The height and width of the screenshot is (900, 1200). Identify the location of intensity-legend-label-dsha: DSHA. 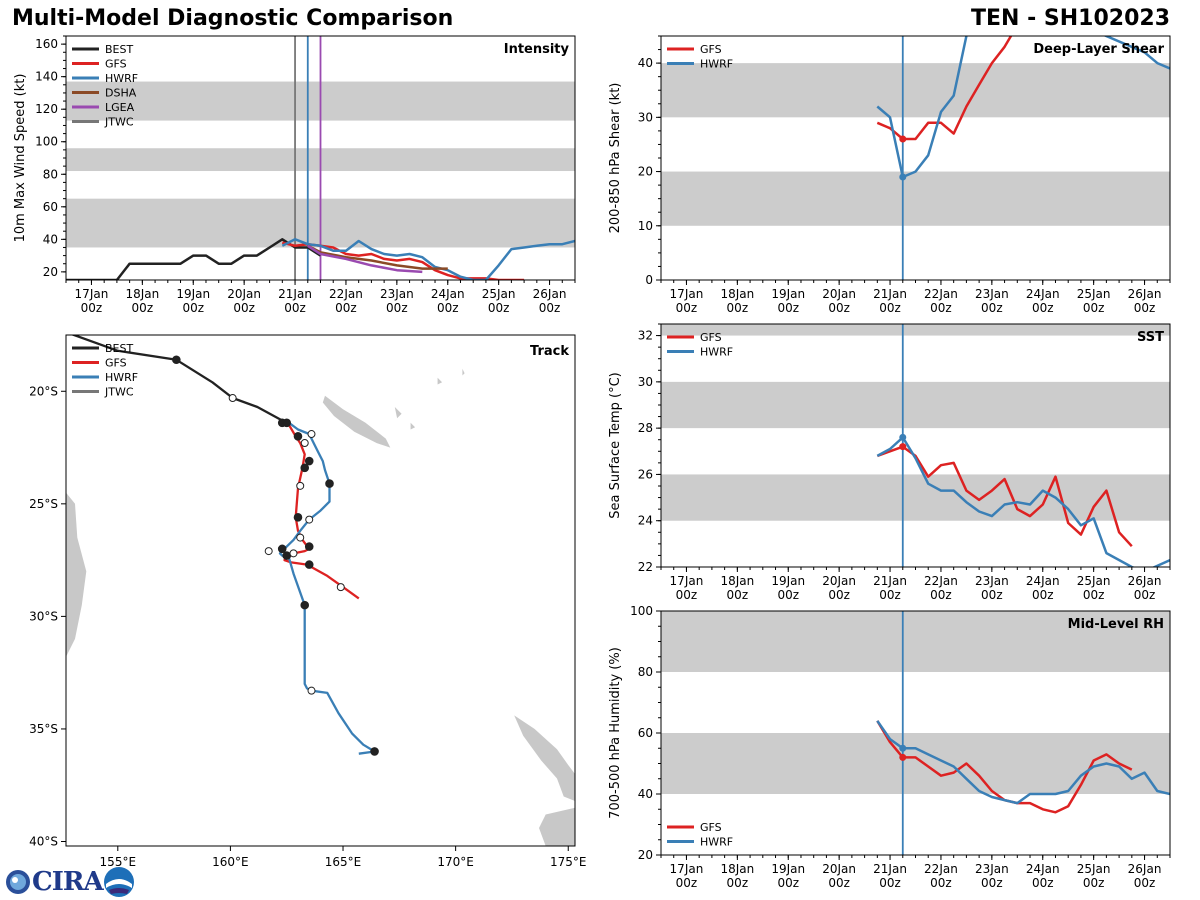
(121, 93).